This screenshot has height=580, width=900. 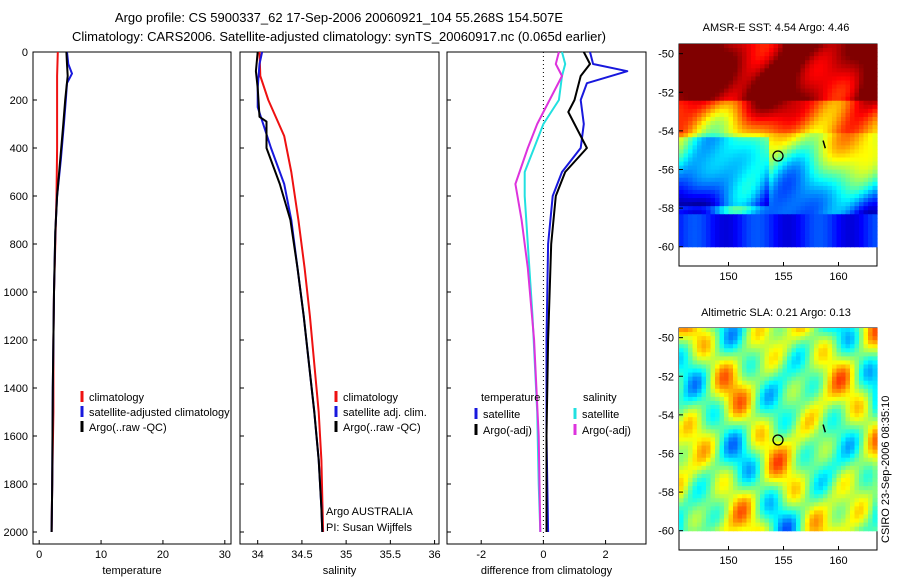 I want to click on lat-tick-label: -56, so click(x=666, y=170).